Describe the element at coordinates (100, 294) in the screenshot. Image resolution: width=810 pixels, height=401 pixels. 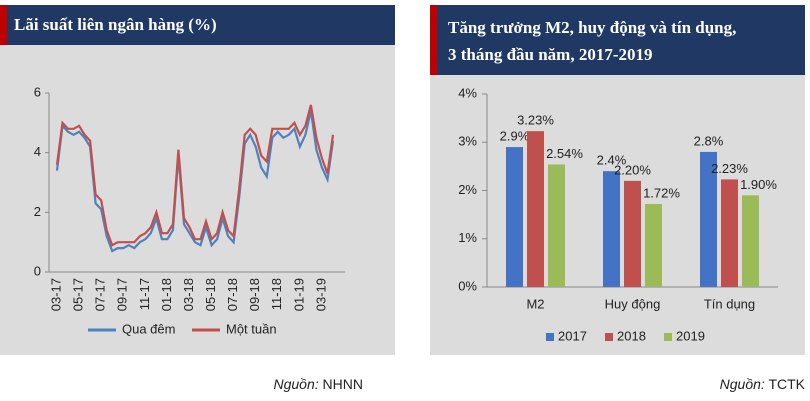
I see `x-tick-label: 07-17` at that location.